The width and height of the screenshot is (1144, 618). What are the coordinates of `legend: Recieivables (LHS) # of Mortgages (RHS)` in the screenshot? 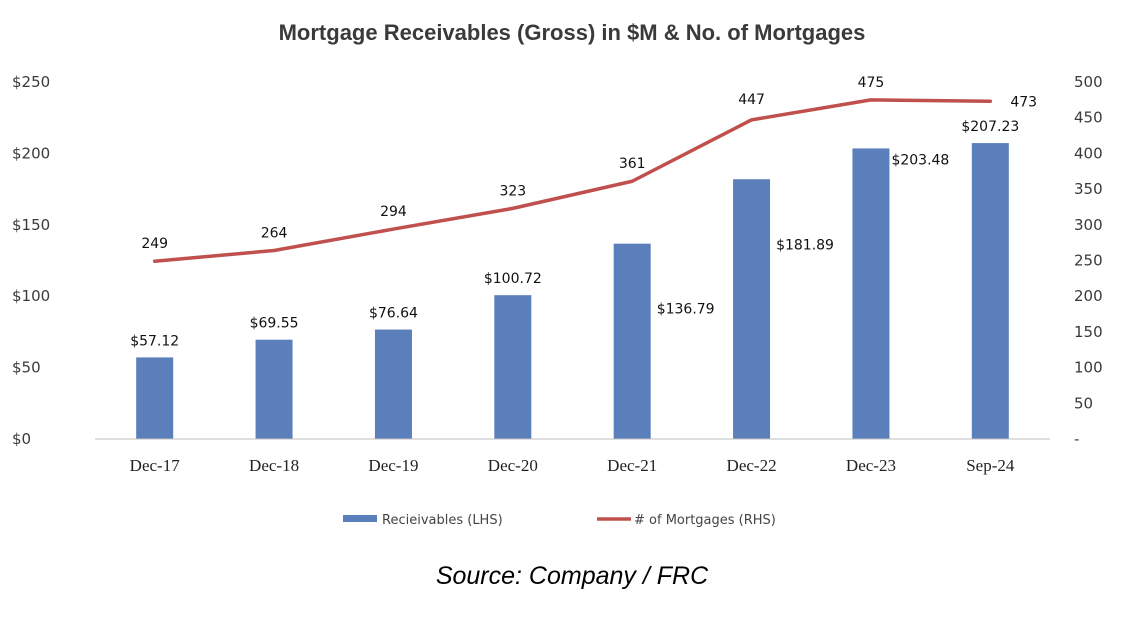 It's located at (559, 520).